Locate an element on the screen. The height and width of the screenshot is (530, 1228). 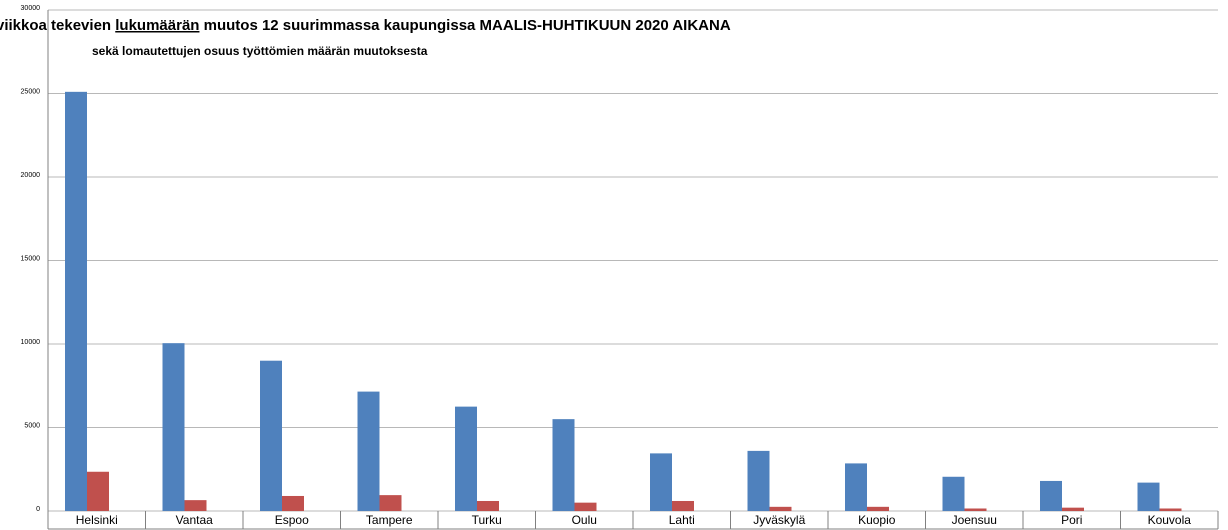
y-tick-label: 10000 is located at coordinates (31, 342).